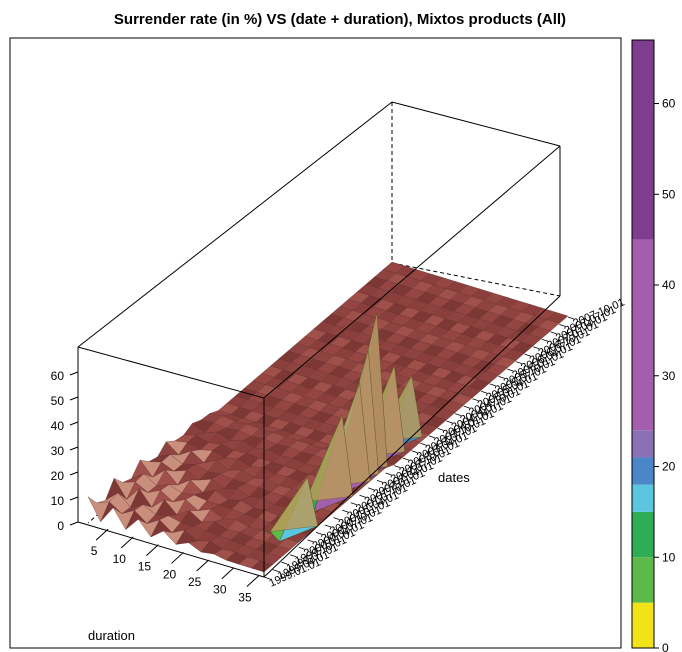  I want to click on duration-tick-label: 20, so click(170, 574).